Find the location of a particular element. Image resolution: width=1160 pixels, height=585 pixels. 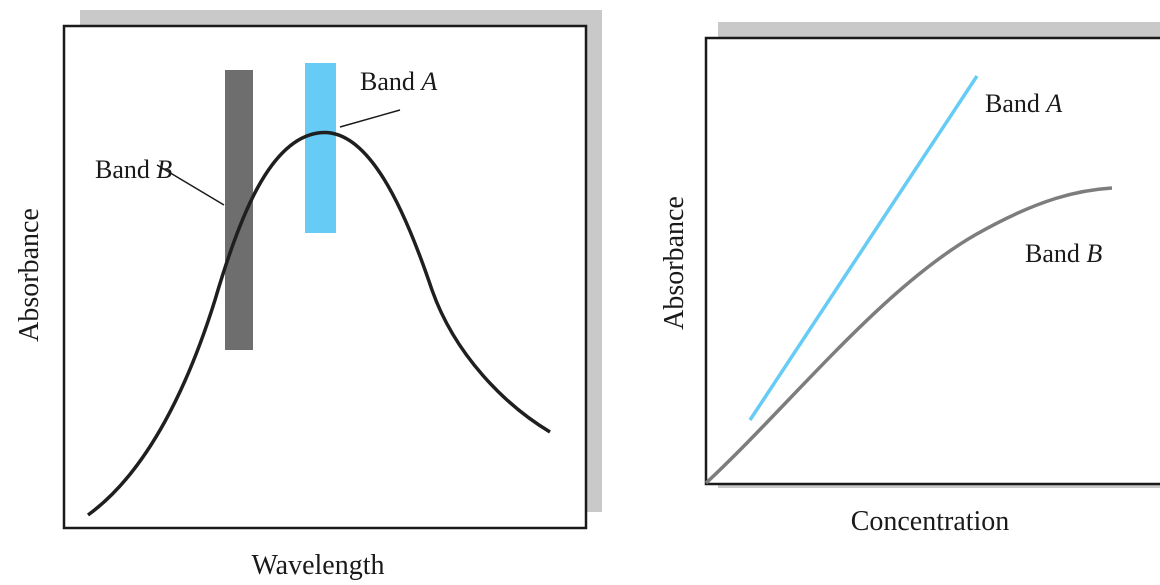

band-a-leader-line is located at coordinates (370, 118).